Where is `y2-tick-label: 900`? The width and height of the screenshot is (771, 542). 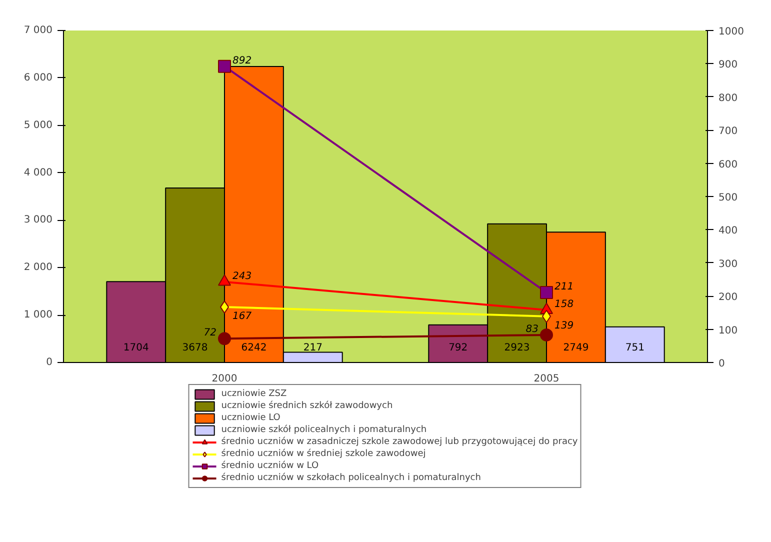
y2-tick-label: 900 is located at coordinates (728, 65).